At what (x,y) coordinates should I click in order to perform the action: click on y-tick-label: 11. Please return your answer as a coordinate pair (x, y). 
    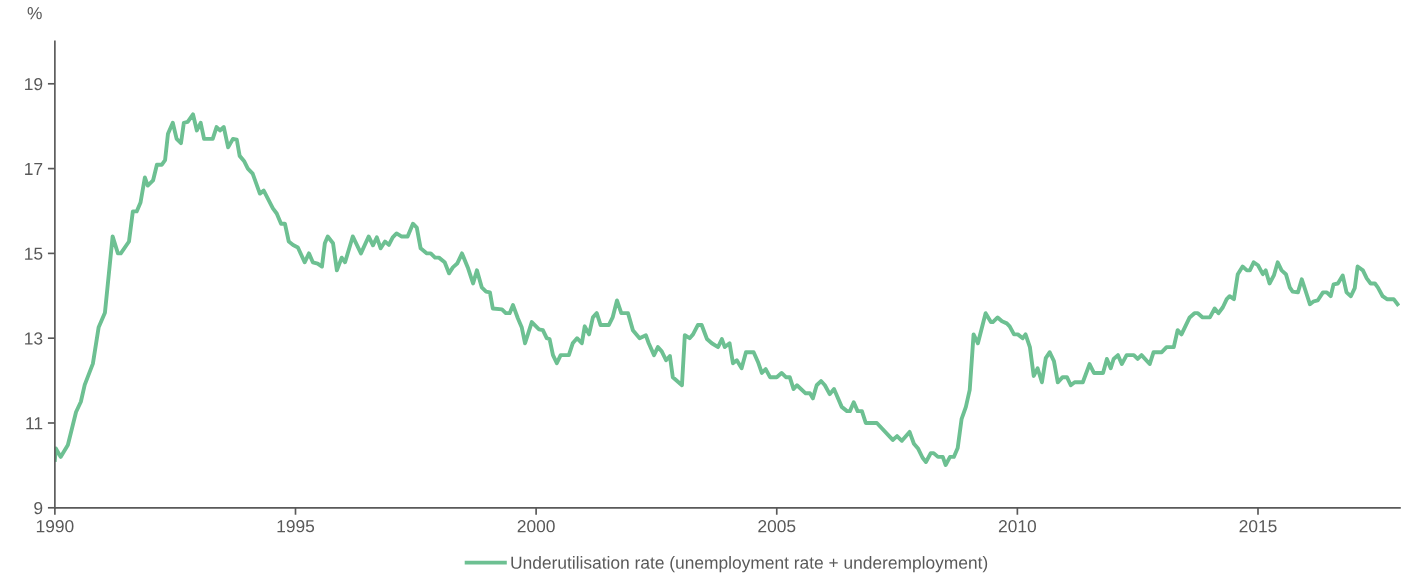
    Looking at the image, I should click on (34, 423).